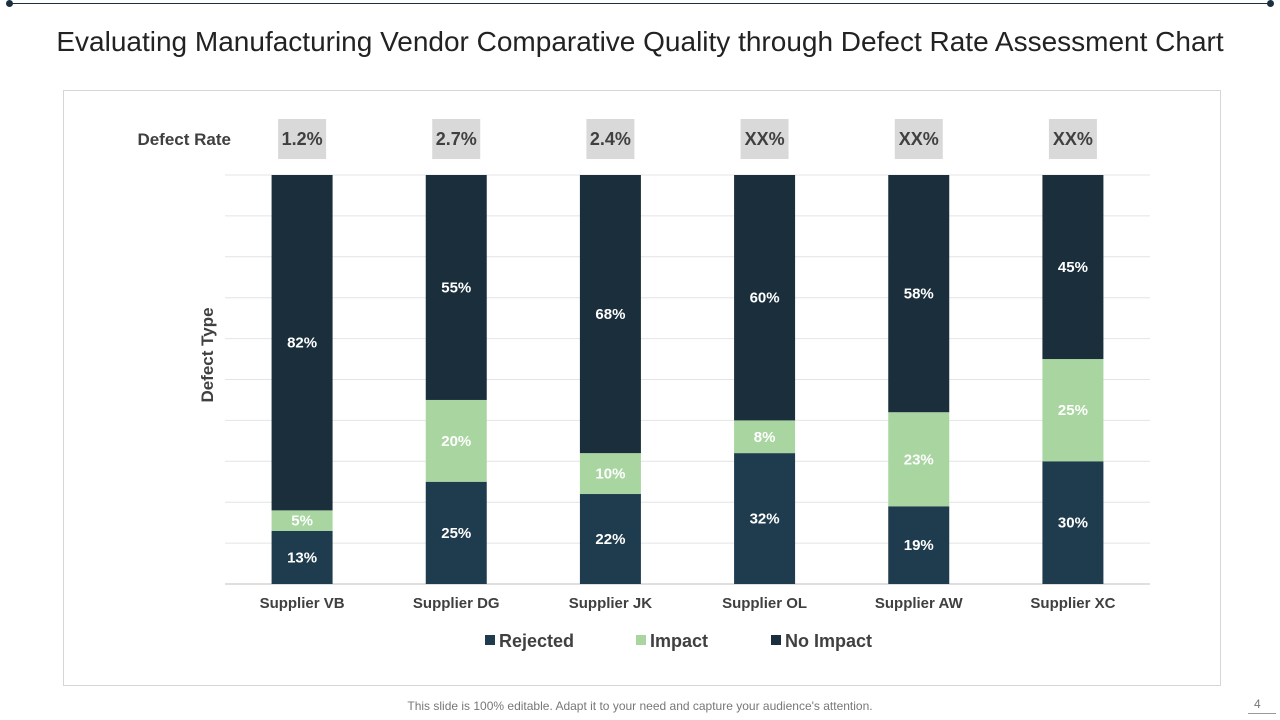 The height and width of the screenshot is (720, 1280). I want to click on x-tick-label: Supplier JK, so click(611, 603).